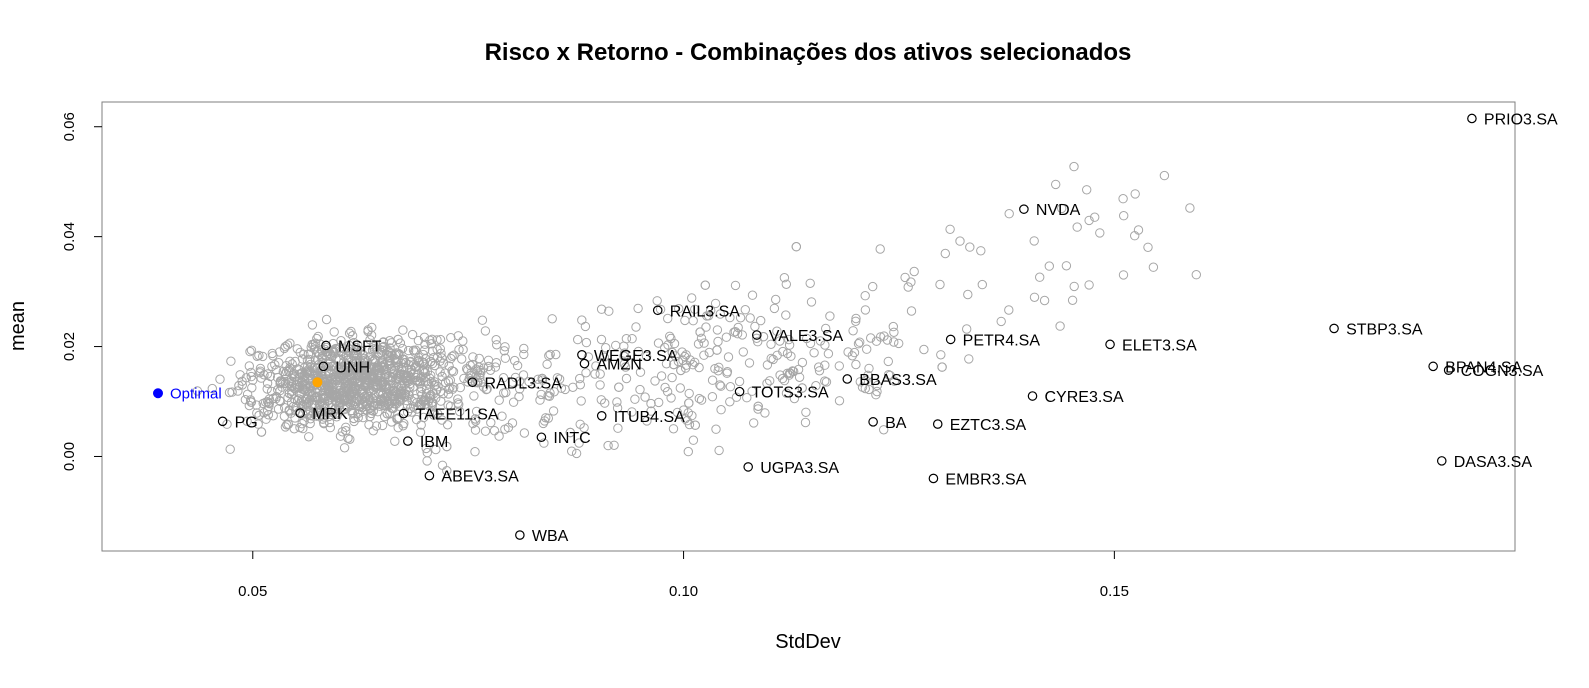 Image resolution: width=1589 pixels, height=688 pixels. I want to click on asset-label: AMZN, so click(618, 365).